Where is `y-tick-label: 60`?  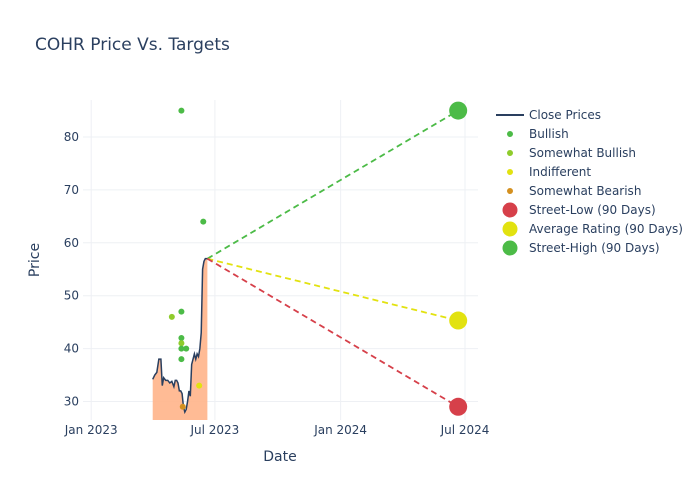
y-tick-label: 60 is located at coordinates (71, 243).